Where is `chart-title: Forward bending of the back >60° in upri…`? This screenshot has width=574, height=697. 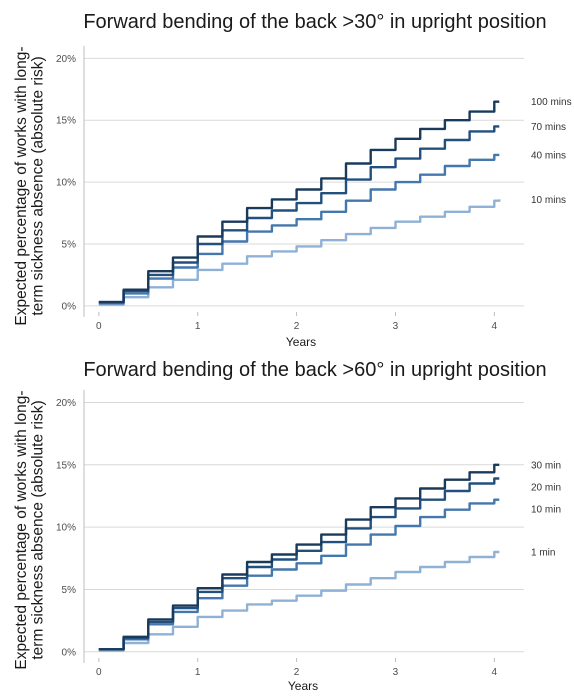 chart-title: Forward bending of the back >60° in upri… is located at coordinates (314, 370).